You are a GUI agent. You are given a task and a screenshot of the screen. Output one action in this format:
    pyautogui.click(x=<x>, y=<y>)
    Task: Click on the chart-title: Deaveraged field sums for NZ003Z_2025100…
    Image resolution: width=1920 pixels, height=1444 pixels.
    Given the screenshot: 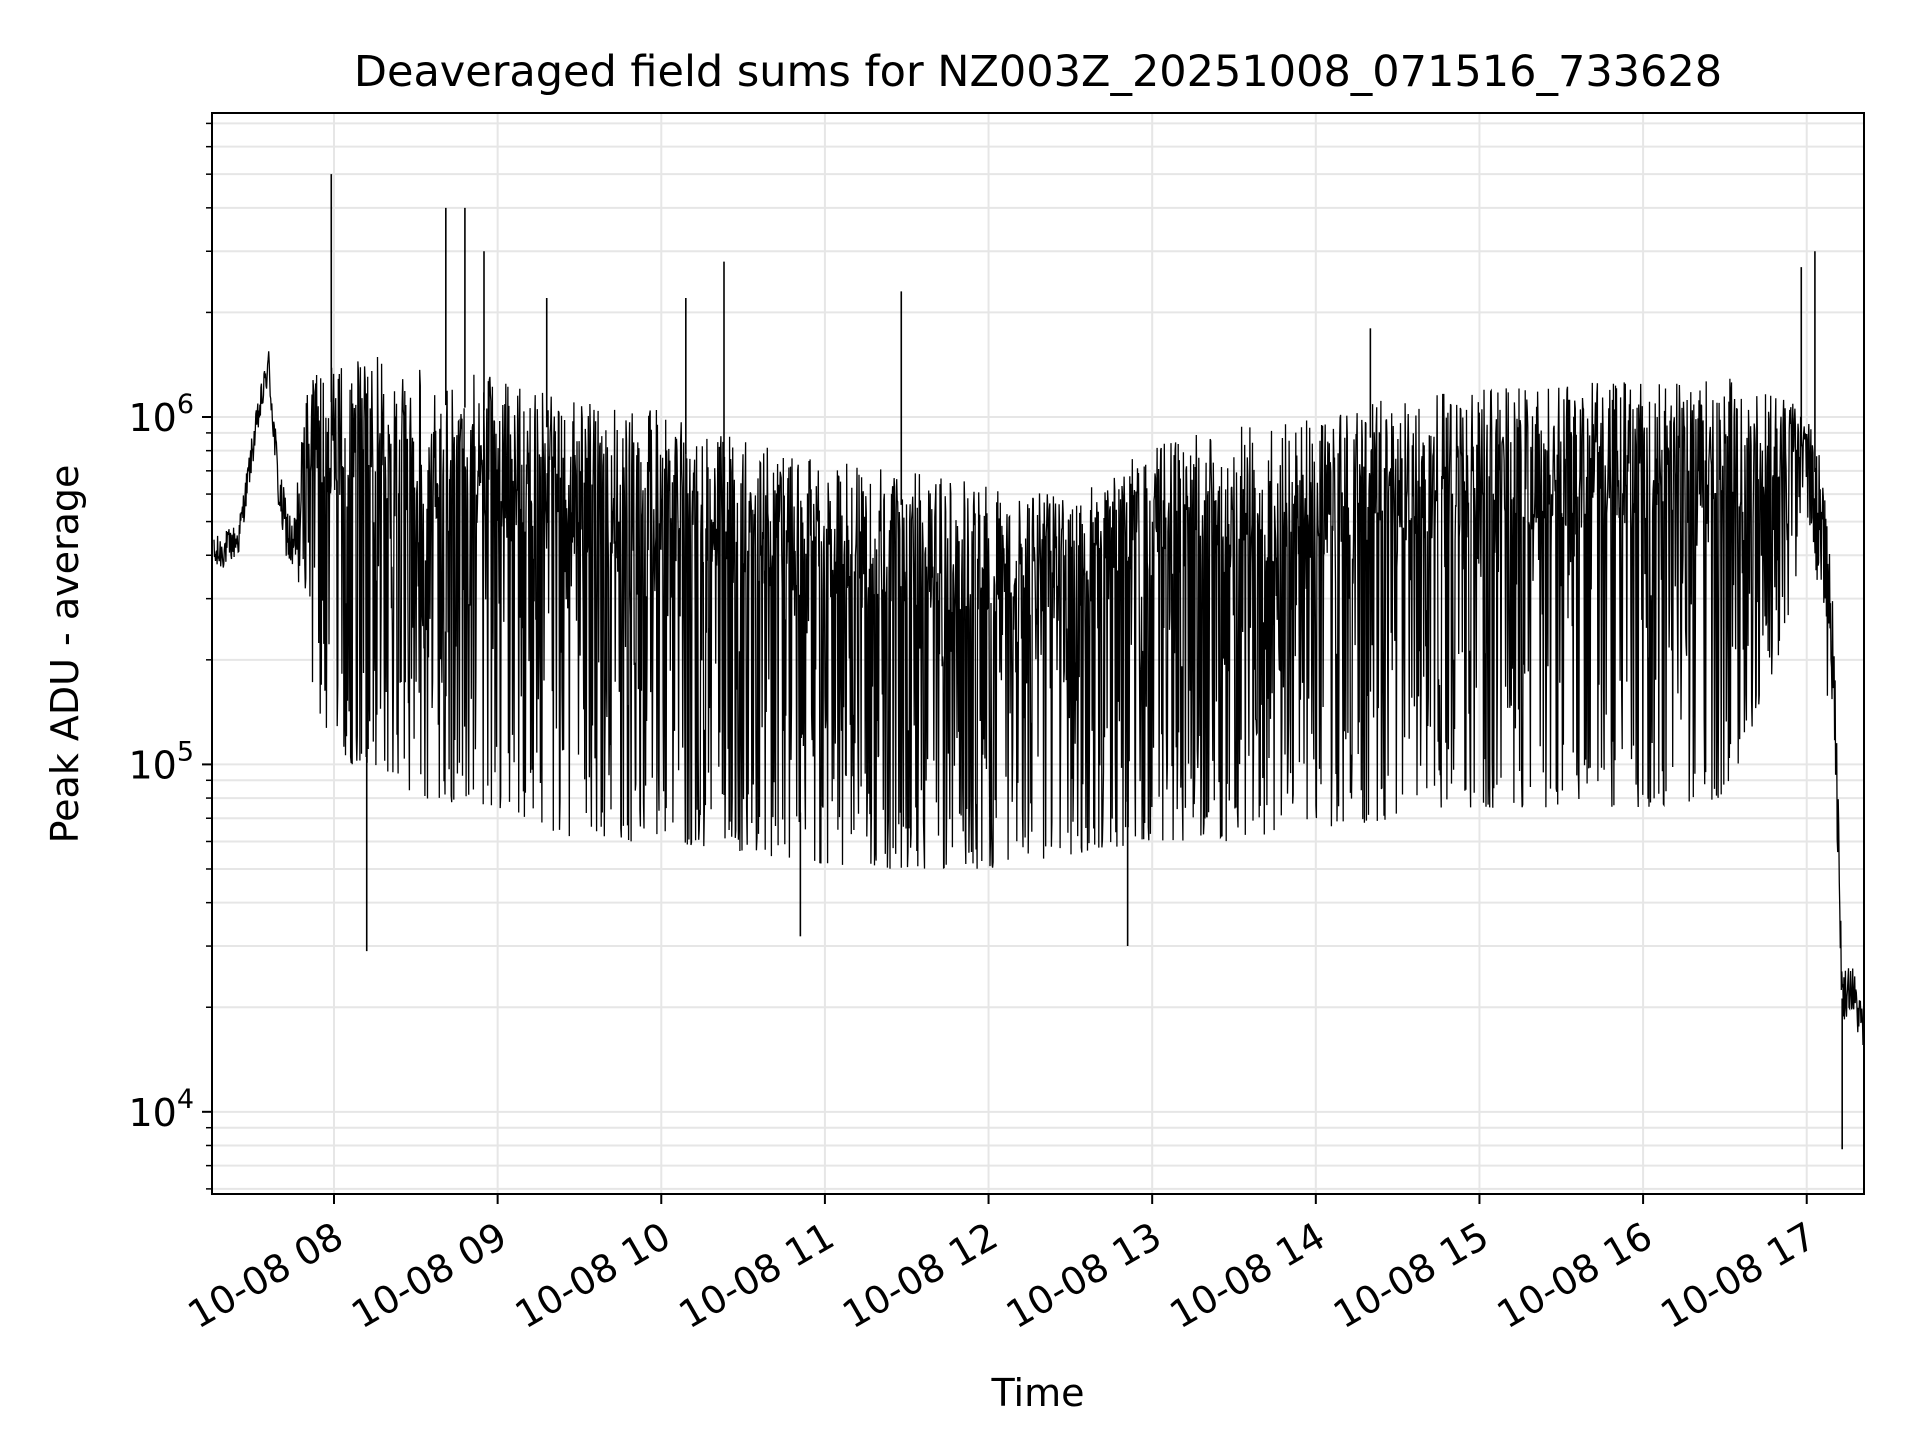 What is the action you would take?
    pyautogui.click(x=1038, y=72)
    